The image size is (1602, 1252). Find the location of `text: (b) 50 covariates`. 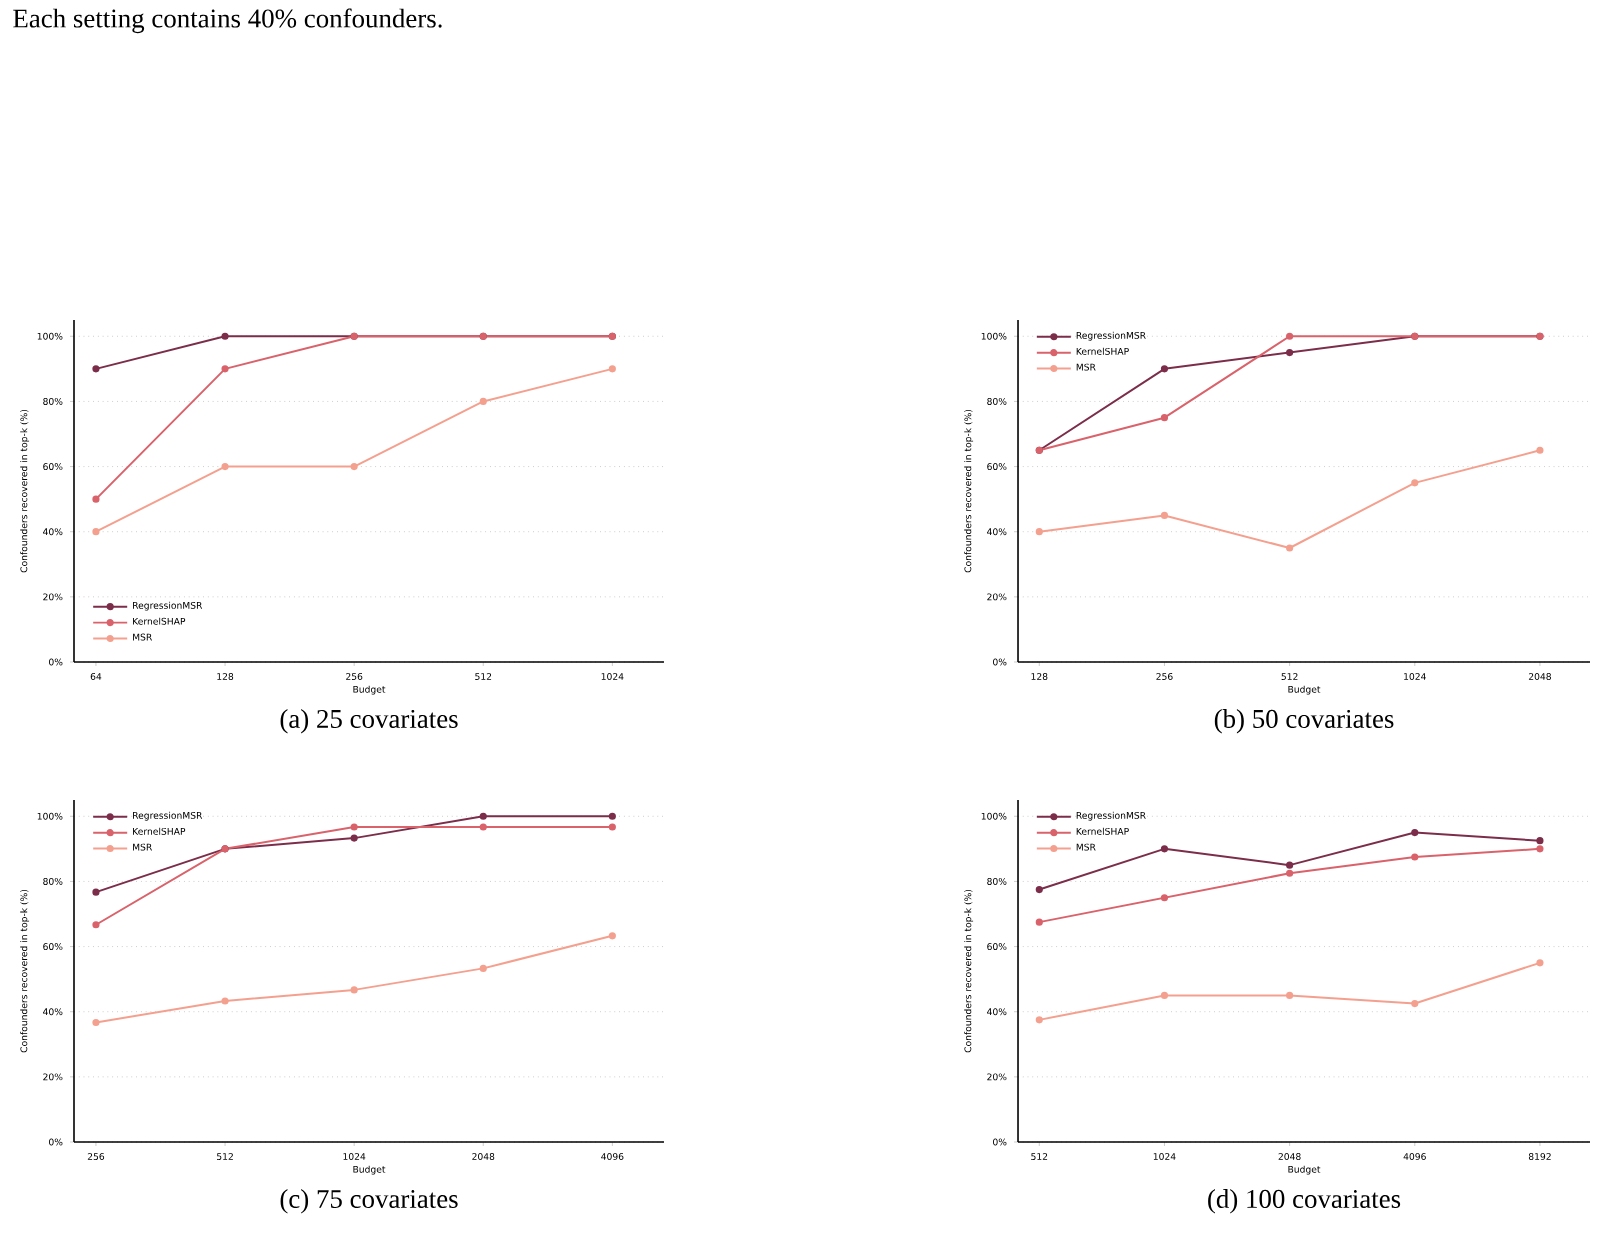

text: (b) 50 covariates is located at coordinates (1304, 721).